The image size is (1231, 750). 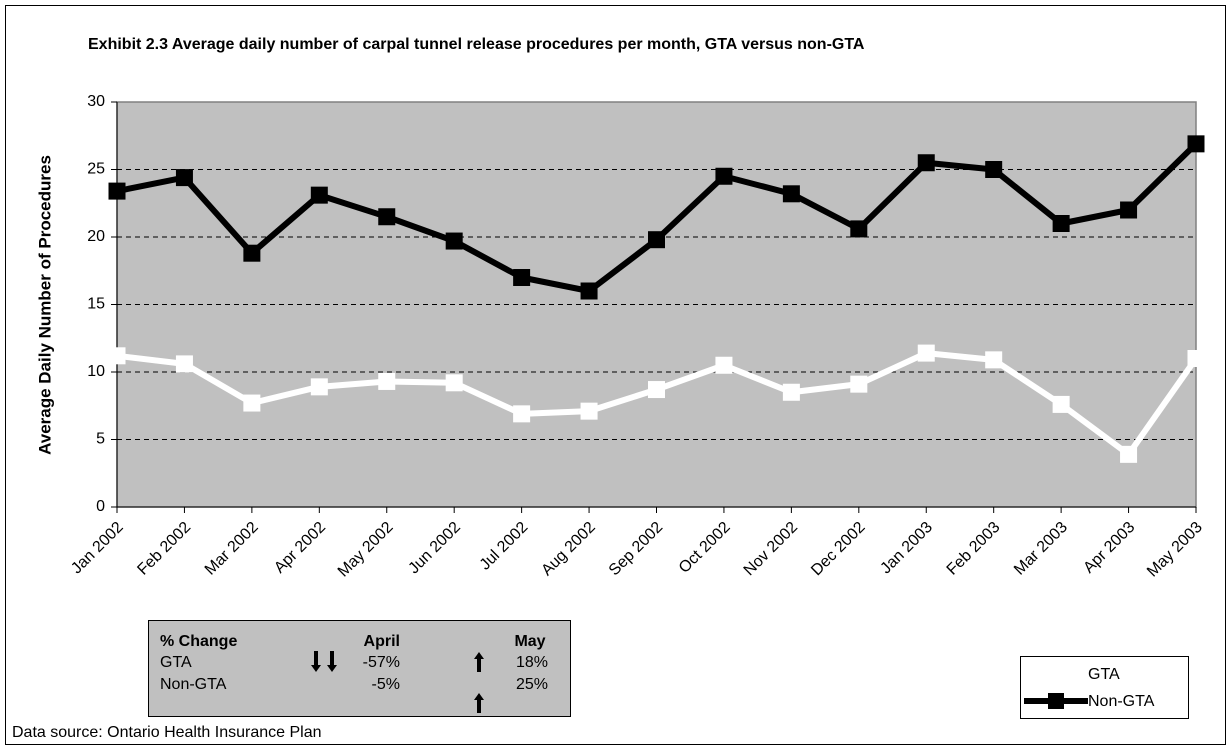 I want to click on y-tick-label: 0, so click(x=100, y=506).